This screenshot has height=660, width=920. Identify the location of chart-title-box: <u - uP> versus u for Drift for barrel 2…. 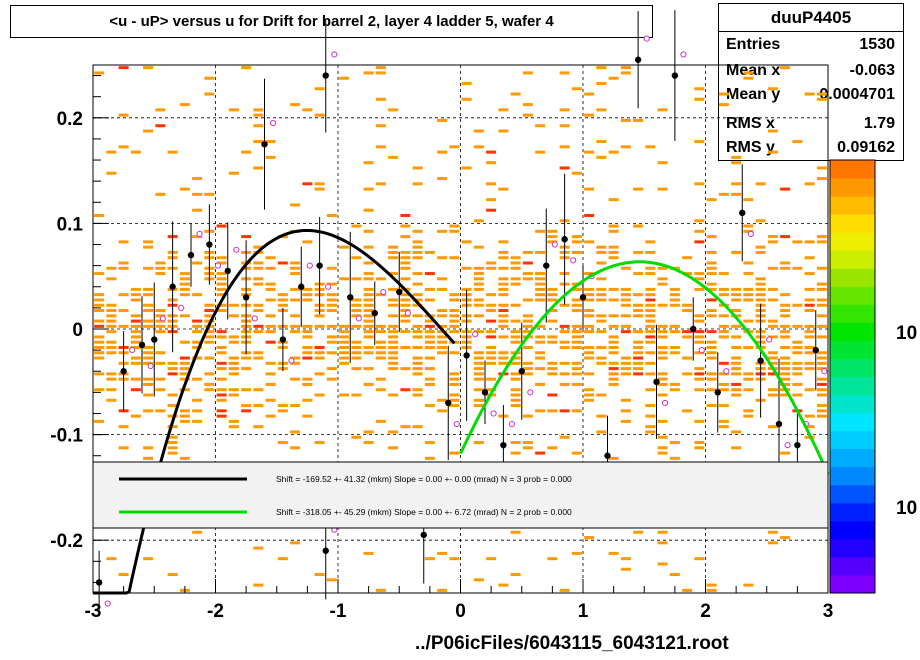
(331, 21).